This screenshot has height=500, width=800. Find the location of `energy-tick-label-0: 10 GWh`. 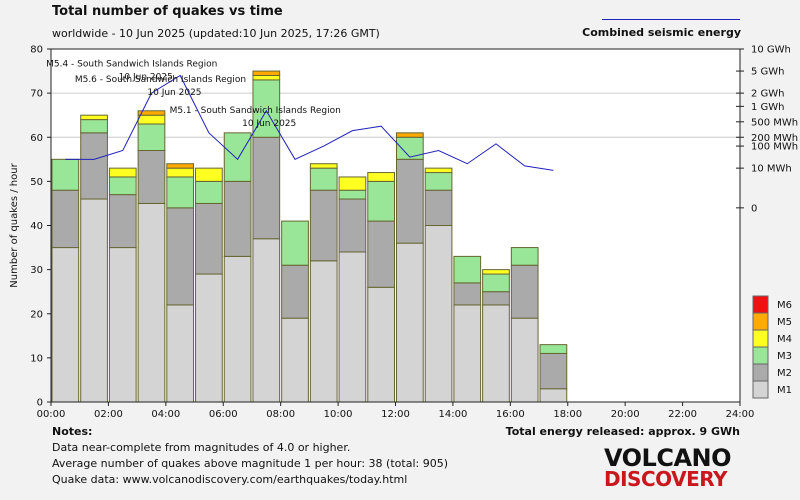

energy-tick-label-0: 10 GWh is located at coordinates (771, 50).